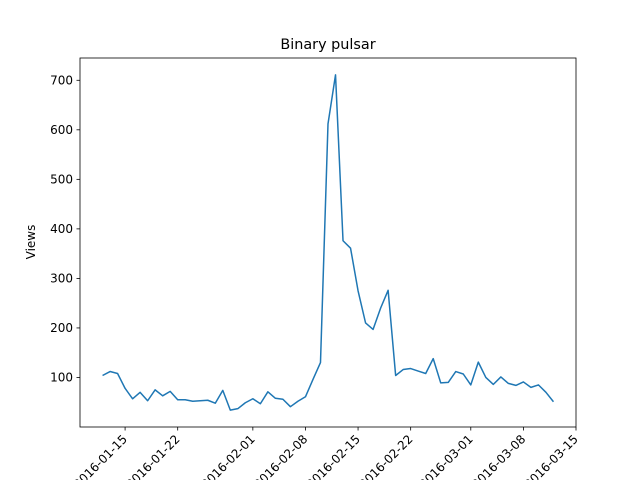  What do you see at coordinates (31, 242) in the screenshot?
I see `y-axis-label: Views` at bounding box center [31, 242].